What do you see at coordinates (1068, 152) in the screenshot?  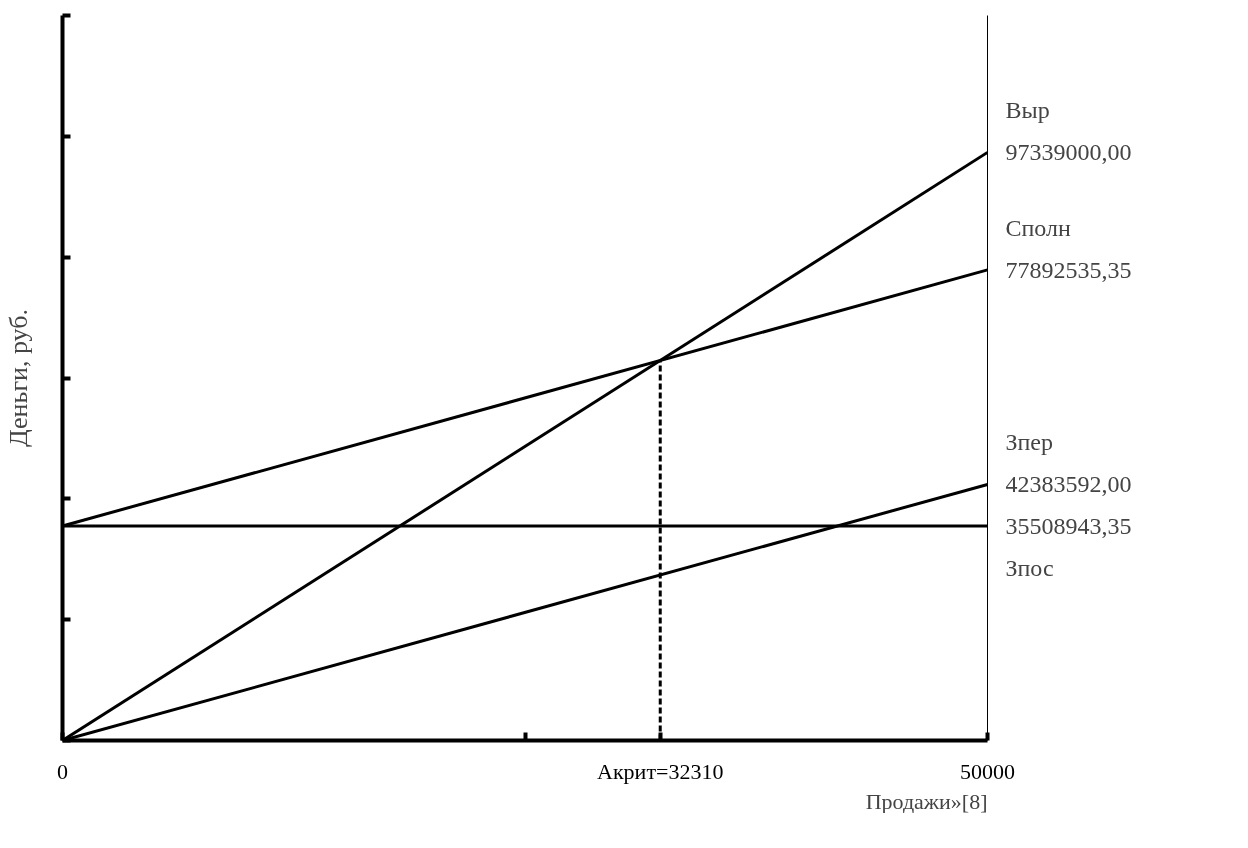 I see `data-label: 97339000,00` at bounding box center [1068, 152].